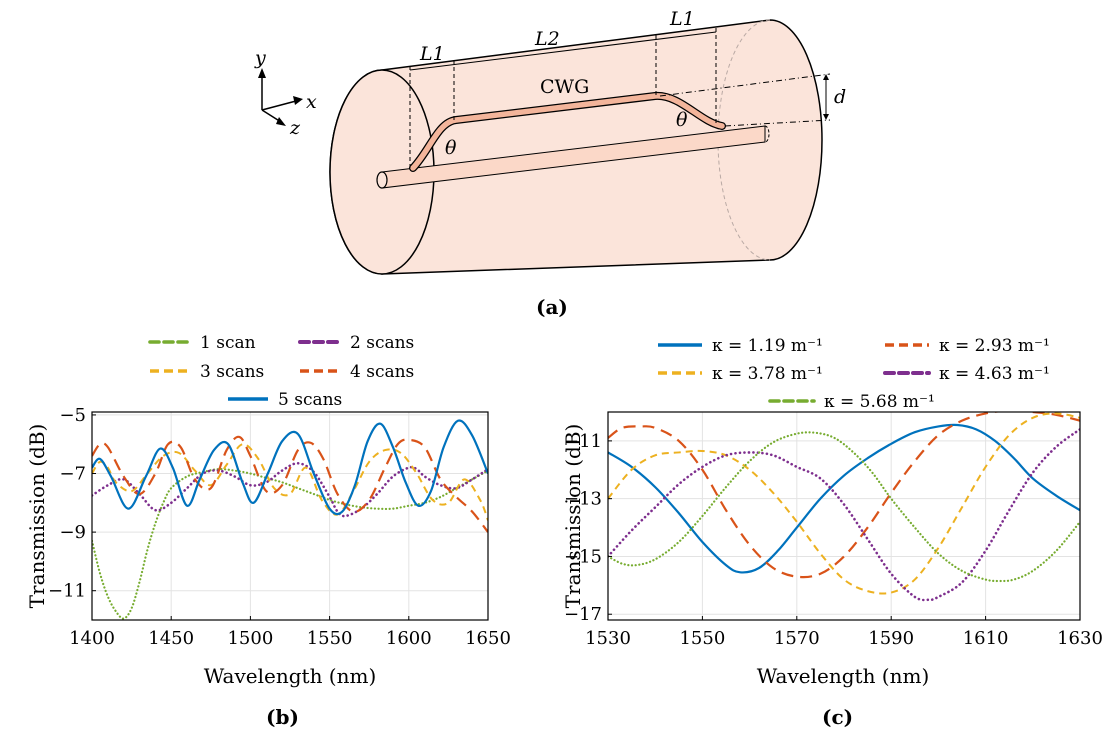 Image resolution: width=1108 pixels, height=732 pixels. Describe the element at coordinates (1080, 638) in the screenshot. I see `x-tick-label: 1630` at that location.